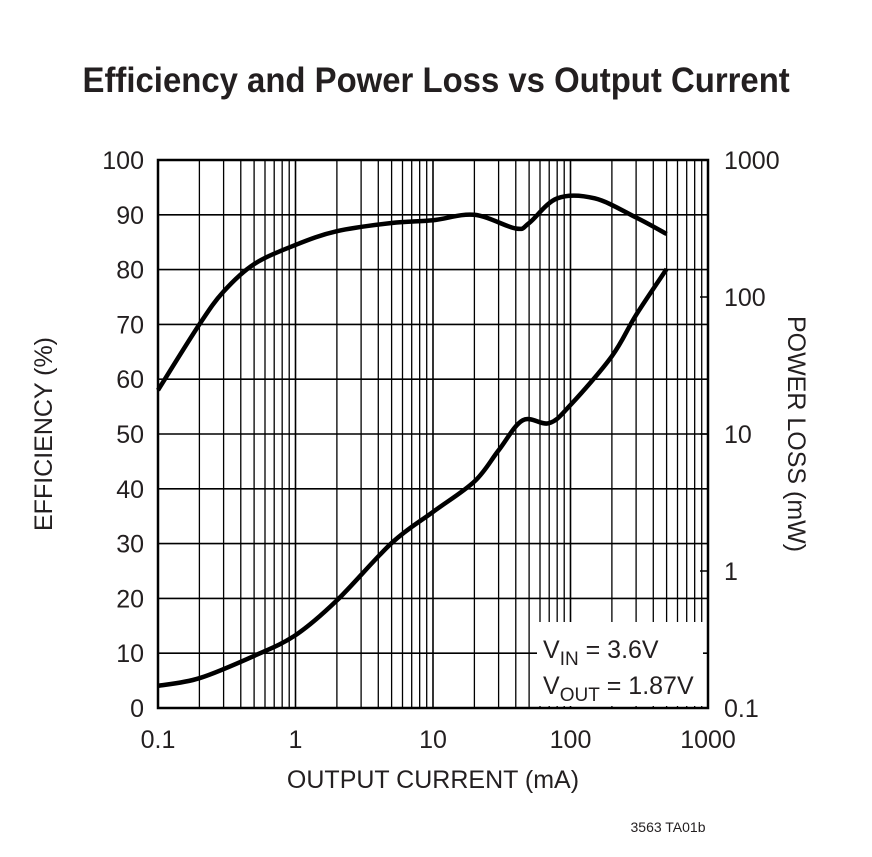 The width and height of the screenshot is (872, 857). I want to click on x-axis-label: OUTPUT CURRENT (mA), so click(433, 780).